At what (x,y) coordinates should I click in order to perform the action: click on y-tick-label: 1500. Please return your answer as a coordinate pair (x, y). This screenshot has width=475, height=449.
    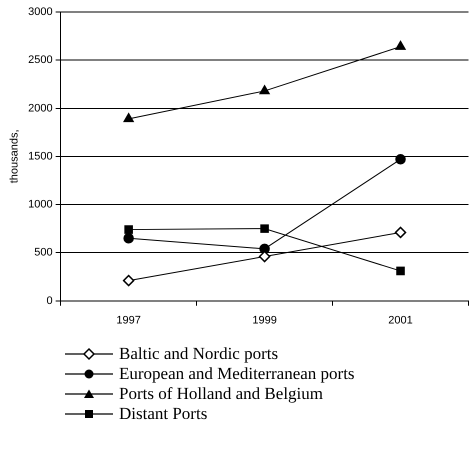
    Looking at the image, I should click on (40, 156).